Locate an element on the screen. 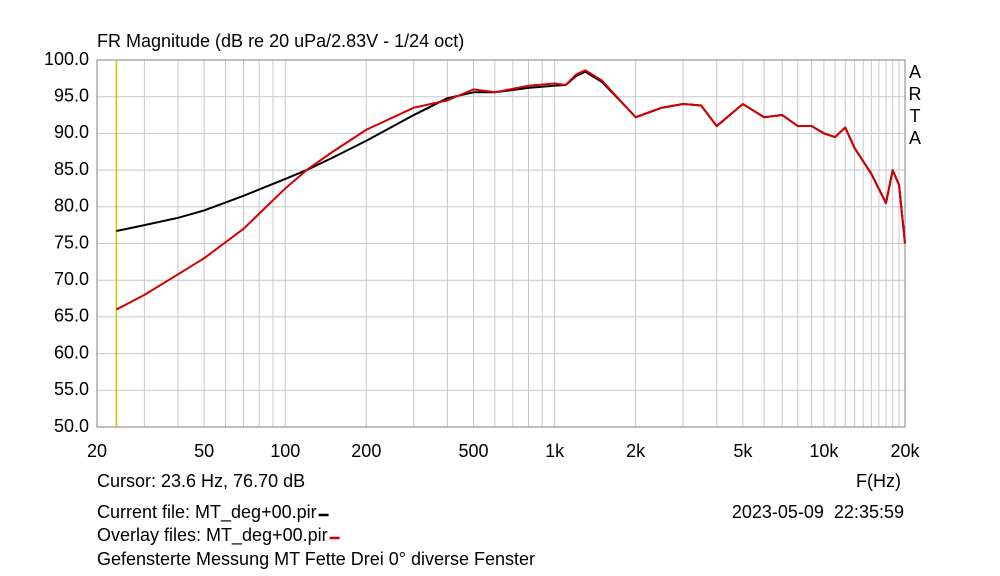 The height and width of the screenshot is (576, 1000). x-tick-label: 20k is located at coordinates (905, 451).